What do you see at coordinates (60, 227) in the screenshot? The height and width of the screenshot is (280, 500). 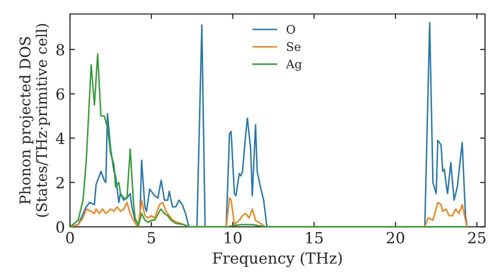 I see `y-tick-label: 0` at bounding box center [60, 227].